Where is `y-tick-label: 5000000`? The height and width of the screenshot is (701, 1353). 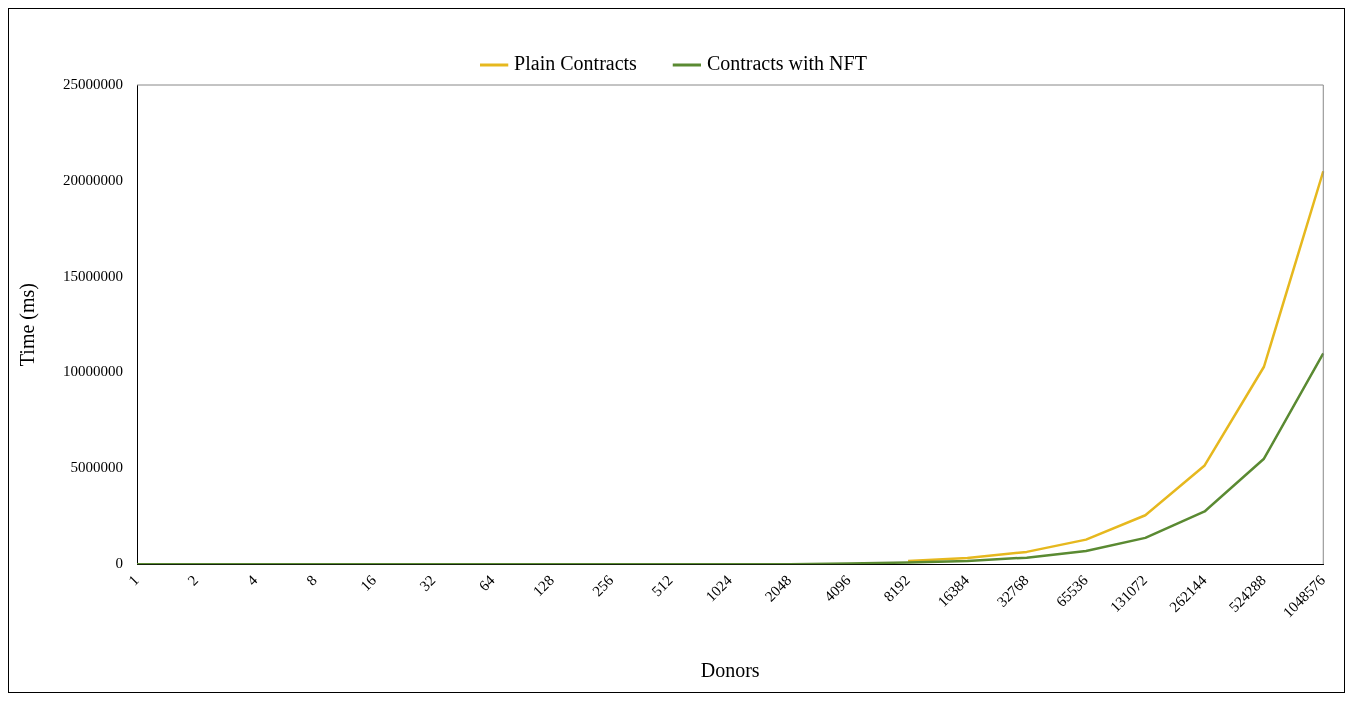
y-tick-label: 5000000 is located at coordinates (96, 467).